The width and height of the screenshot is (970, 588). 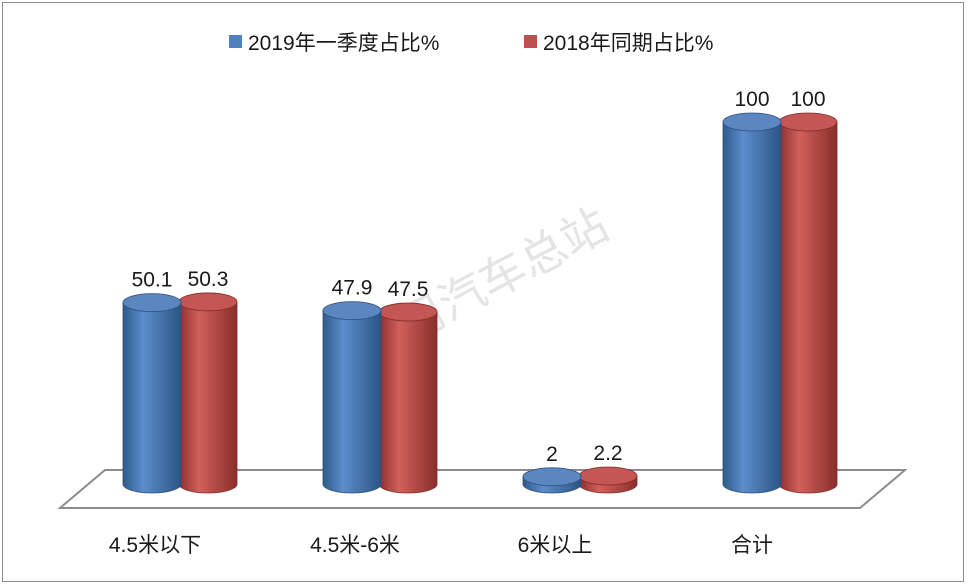 I want to click on data-label: 2, so click(x=552, y=454).